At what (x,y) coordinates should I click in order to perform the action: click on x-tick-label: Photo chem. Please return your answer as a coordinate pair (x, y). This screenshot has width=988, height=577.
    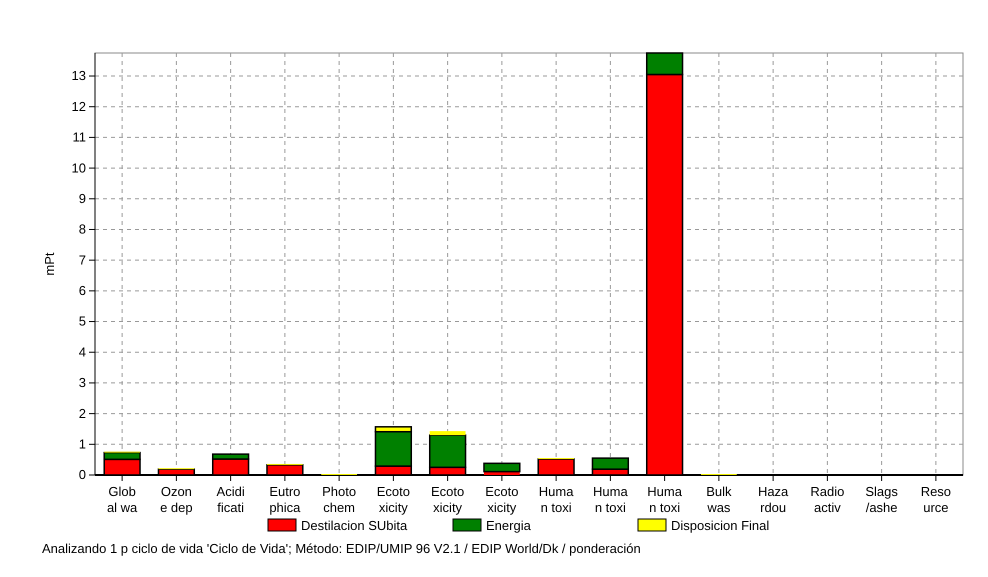
    Looking at the image, I should click on (339, 499).